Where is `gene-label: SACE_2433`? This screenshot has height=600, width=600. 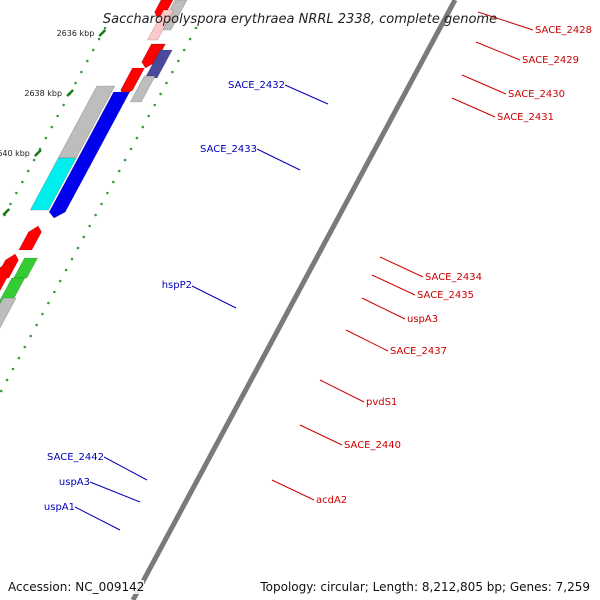
gene-label: SACE_2433 is located at coordinates (228, 149).